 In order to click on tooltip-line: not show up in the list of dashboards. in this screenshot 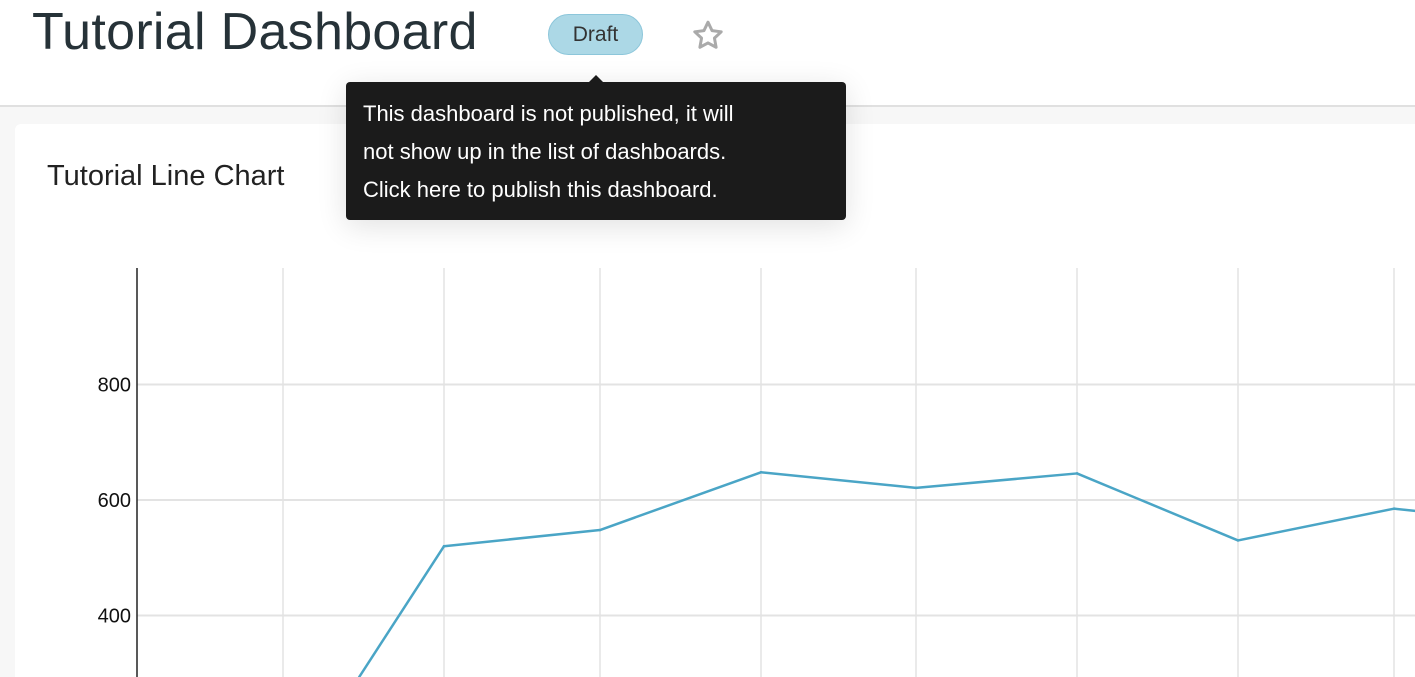, I will do `click(545, 151)`.